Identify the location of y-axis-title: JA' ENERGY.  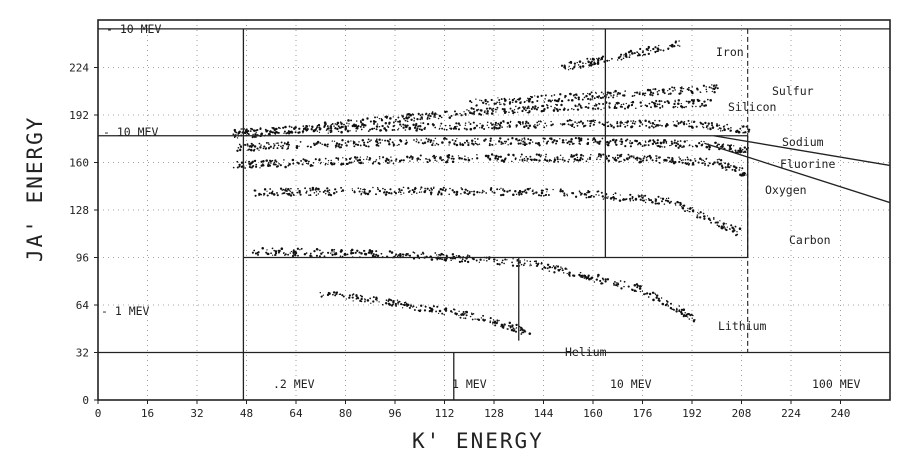
(35, 189).